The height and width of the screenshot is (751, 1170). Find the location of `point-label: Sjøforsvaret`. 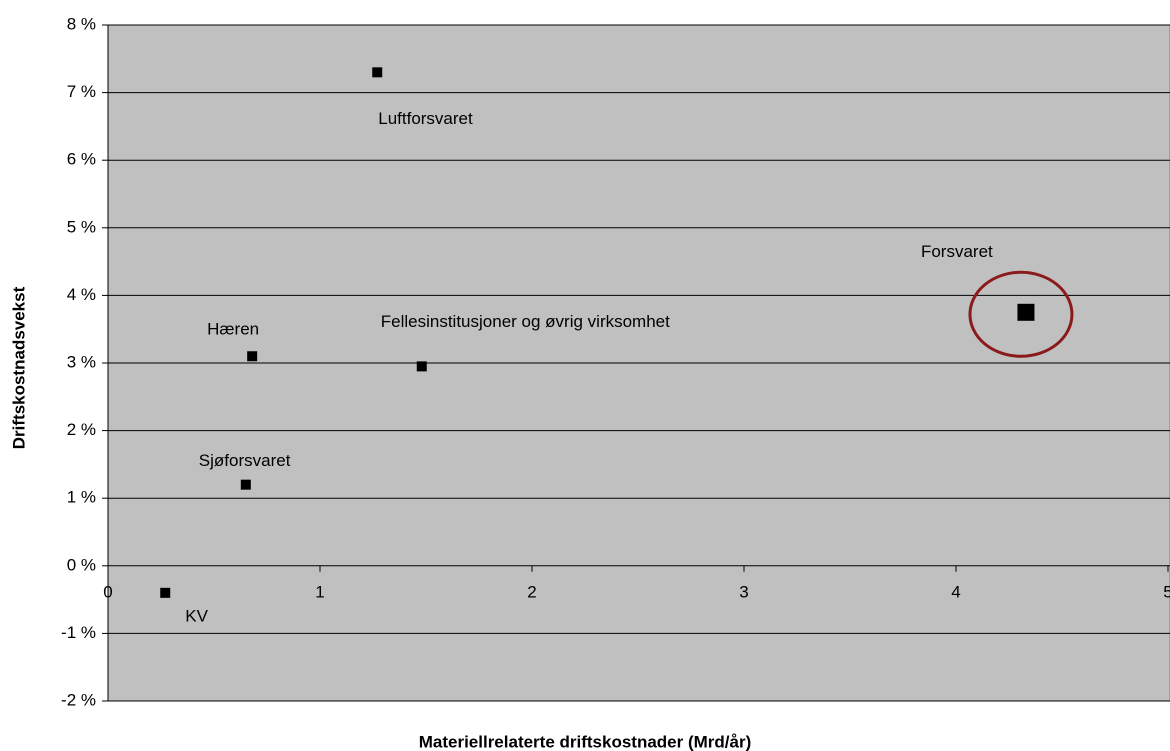

point-label: Sjøforsvaret is located at coordinates (245, 460).